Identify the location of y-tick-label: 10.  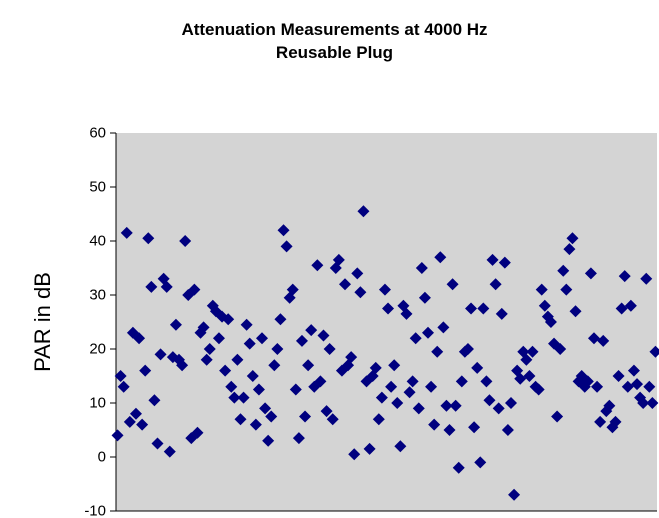
(97, 403).